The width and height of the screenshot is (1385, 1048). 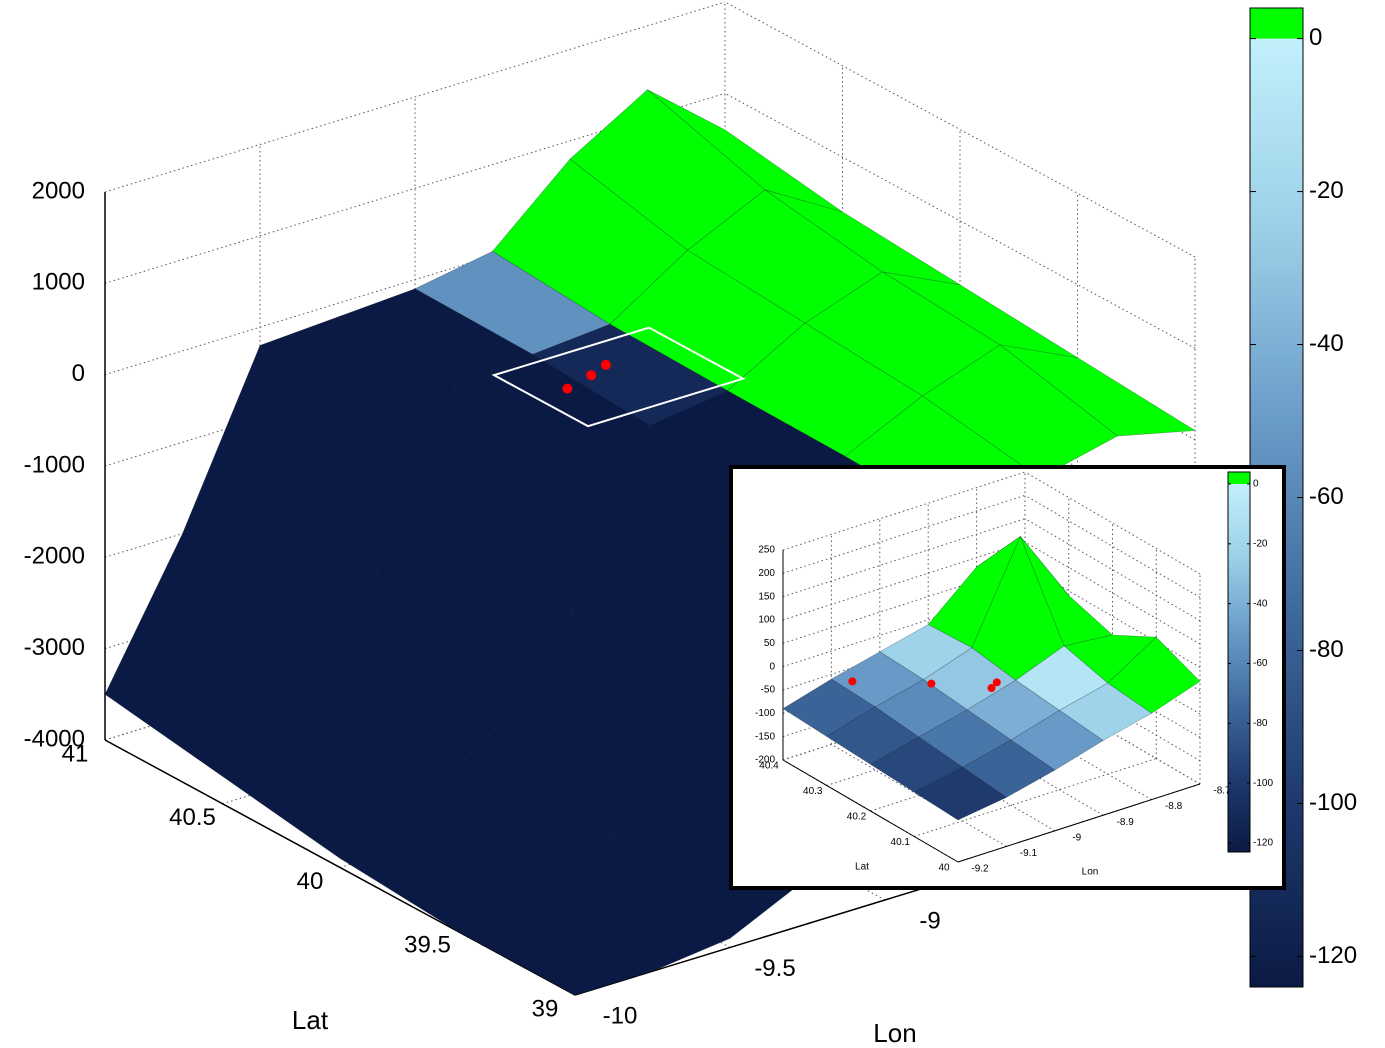 What do you see at coordinates (1239, 667) in the screenshot?
I see `colorbar-ocean` at bounding box center [1239, 667].